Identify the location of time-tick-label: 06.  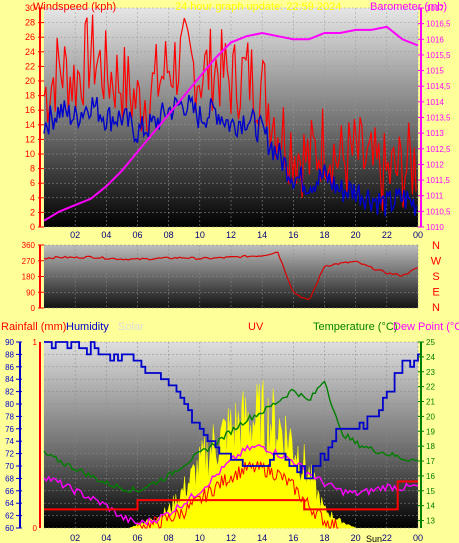
(137, 538).